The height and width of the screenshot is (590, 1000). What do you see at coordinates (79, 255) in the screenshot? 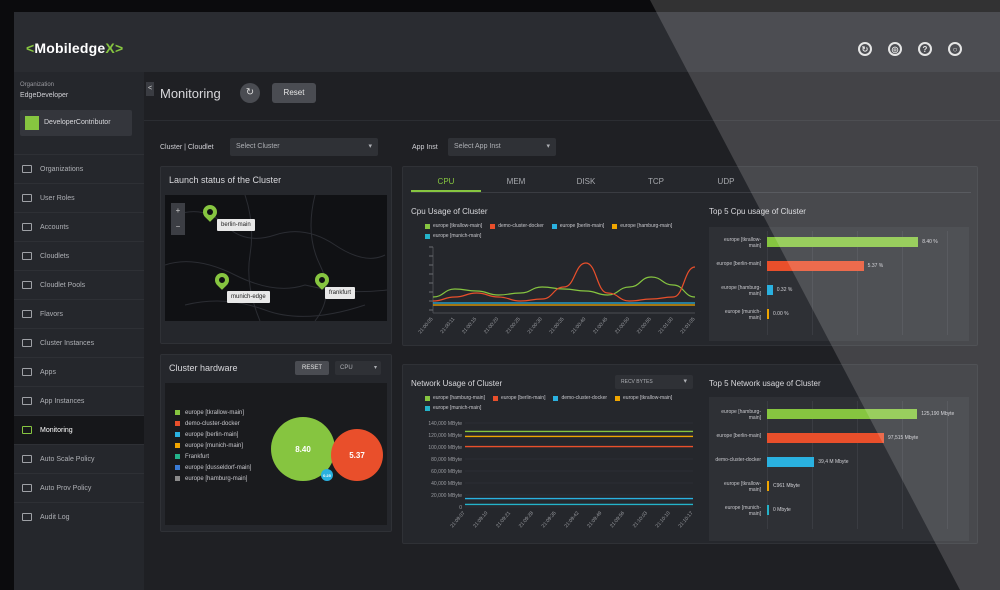
I see `sidebar-item: Cloudlets` at bounding box center [79, 255].